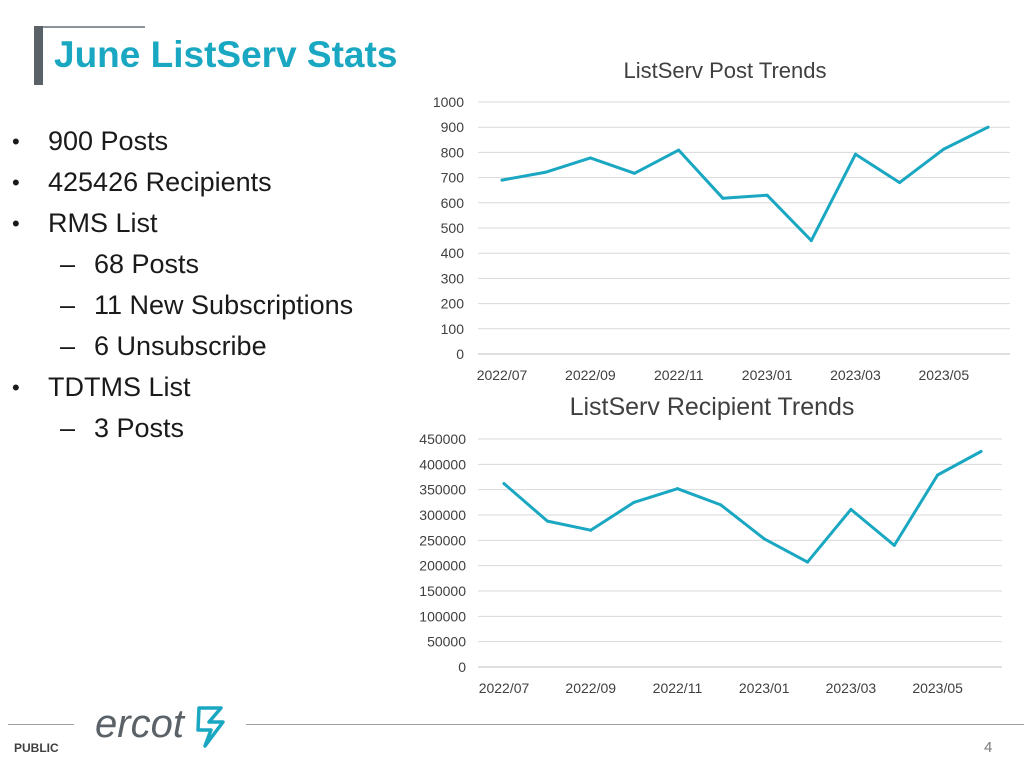 This screenshot has width=1024, height=768. What do you see at coordinates (442, 566) in the screenshot?
I see `y-tick-label: 200000` at bounding box center [442, 566].